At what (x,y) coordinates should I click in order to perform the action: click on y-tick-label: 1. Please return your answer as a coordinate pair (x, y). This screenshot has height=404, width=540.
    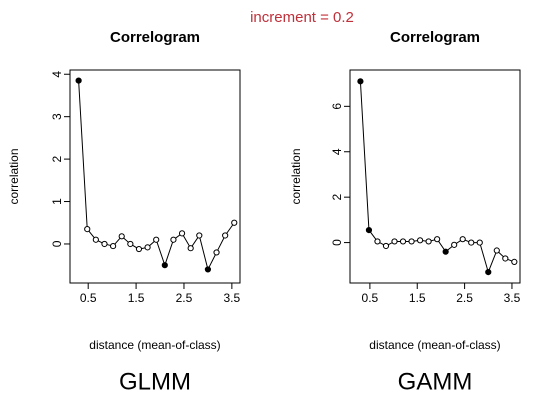
    Looking at the image, I should click on (57, 201).